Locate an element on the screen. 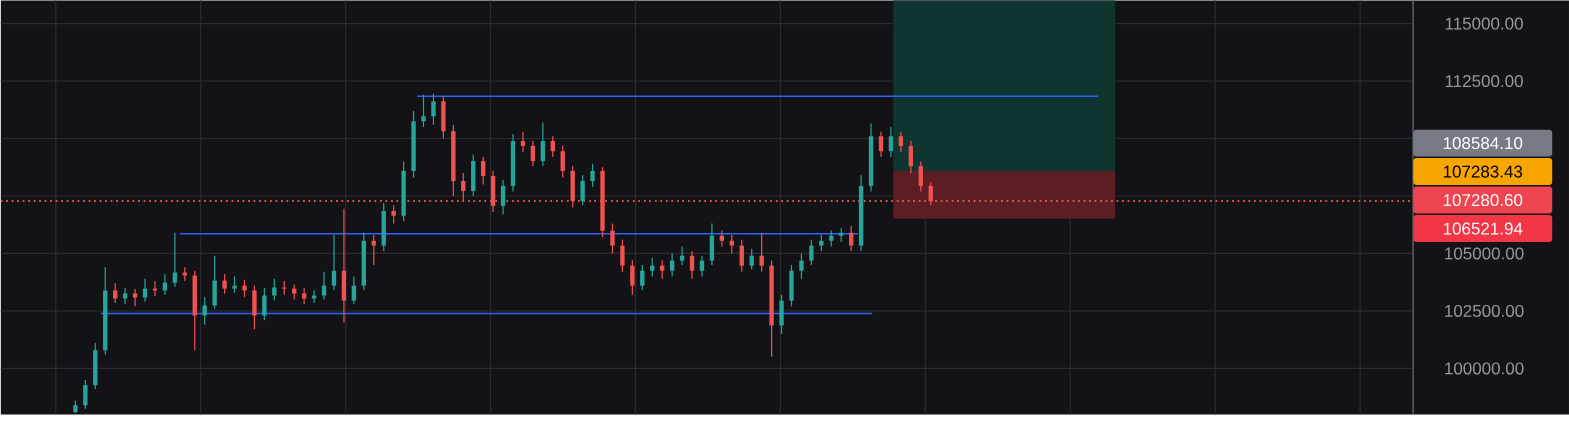  y-tick-label: 102500.00 is located at coordinates (1484, 310).